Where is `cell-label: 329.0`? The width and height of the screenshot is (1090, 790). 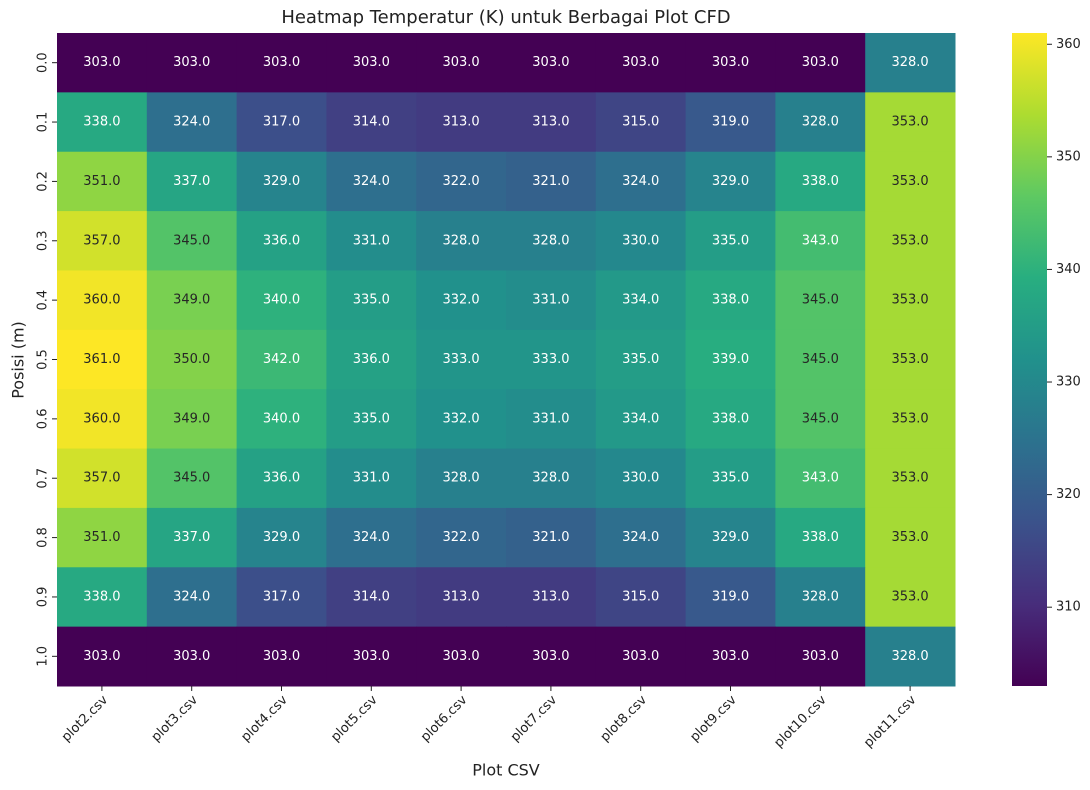 cell-label: 329.0 is located at coordinates (730, 537).